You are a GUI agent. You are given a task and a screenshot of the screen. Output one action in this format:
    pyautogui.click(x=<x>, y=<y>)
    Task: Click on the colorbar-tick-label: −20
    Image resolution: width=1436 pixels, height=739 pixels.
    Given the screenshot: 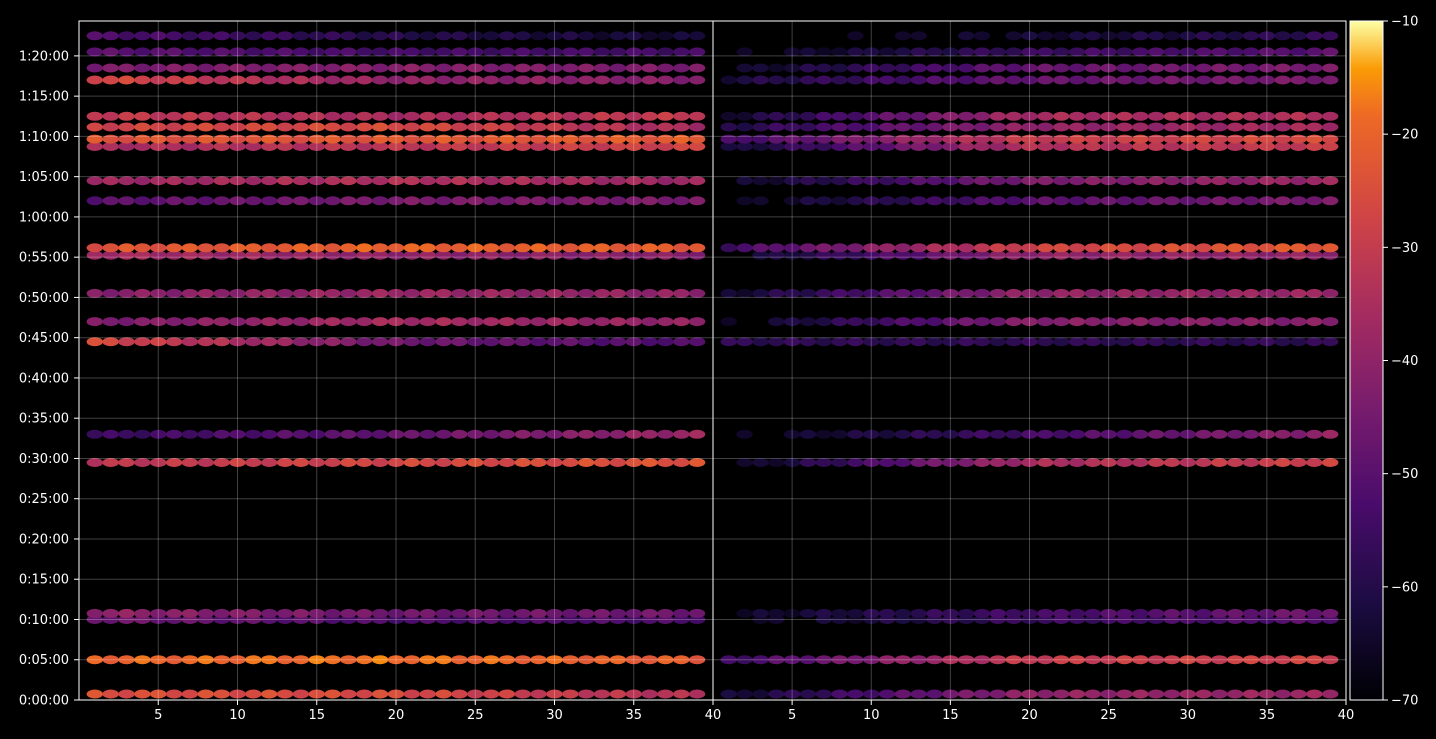 What is the action you would take?
    pyautogui.click(x=1404, y=135)
    